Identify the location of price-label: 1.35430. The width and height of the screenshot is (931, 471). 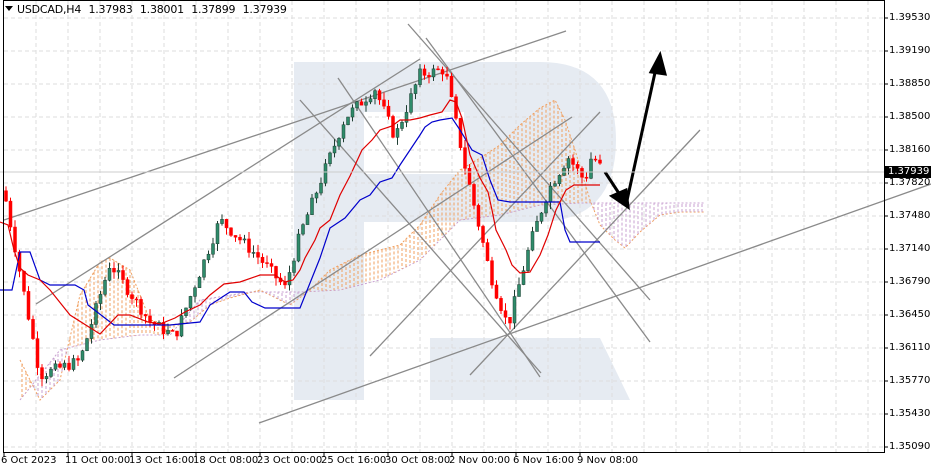
(910, 413).